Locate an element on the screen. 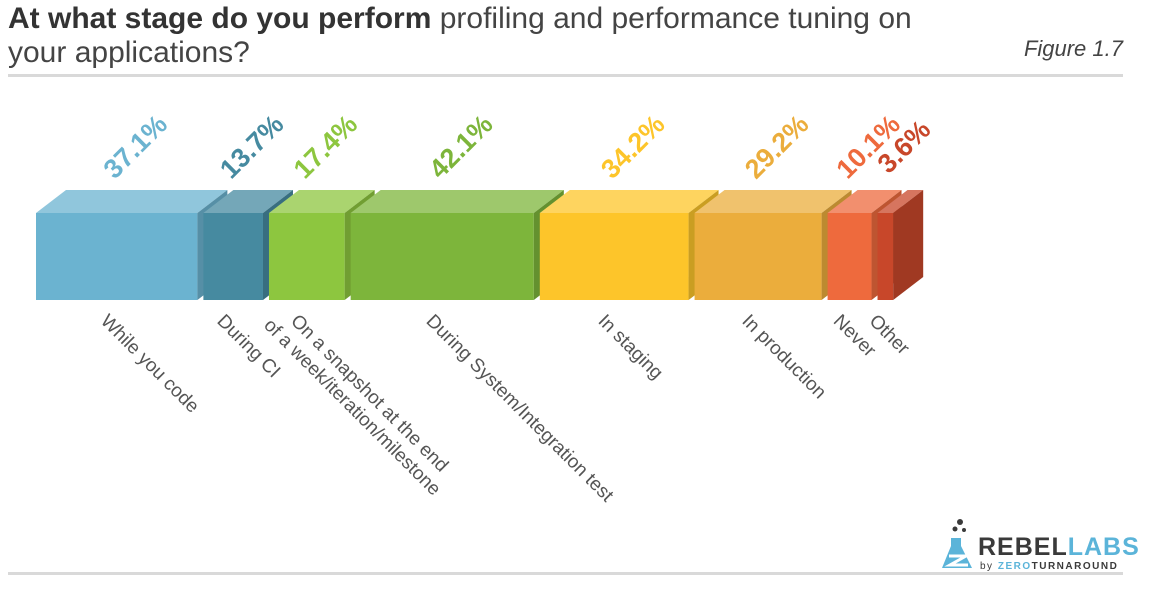  logo-turnaround: TURNAROUND is located at coordinates (1075, 566).